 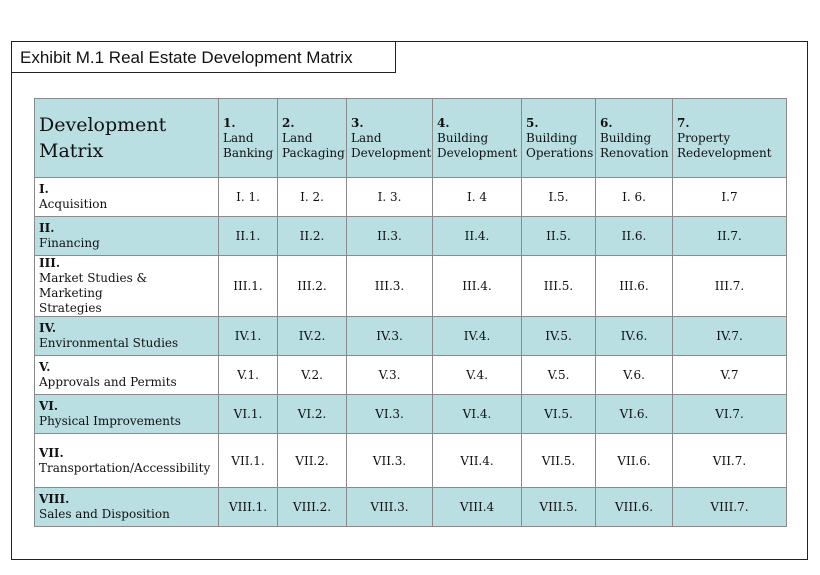 I want to click on matrix-cell: V.5., so click(x=558, y=375).